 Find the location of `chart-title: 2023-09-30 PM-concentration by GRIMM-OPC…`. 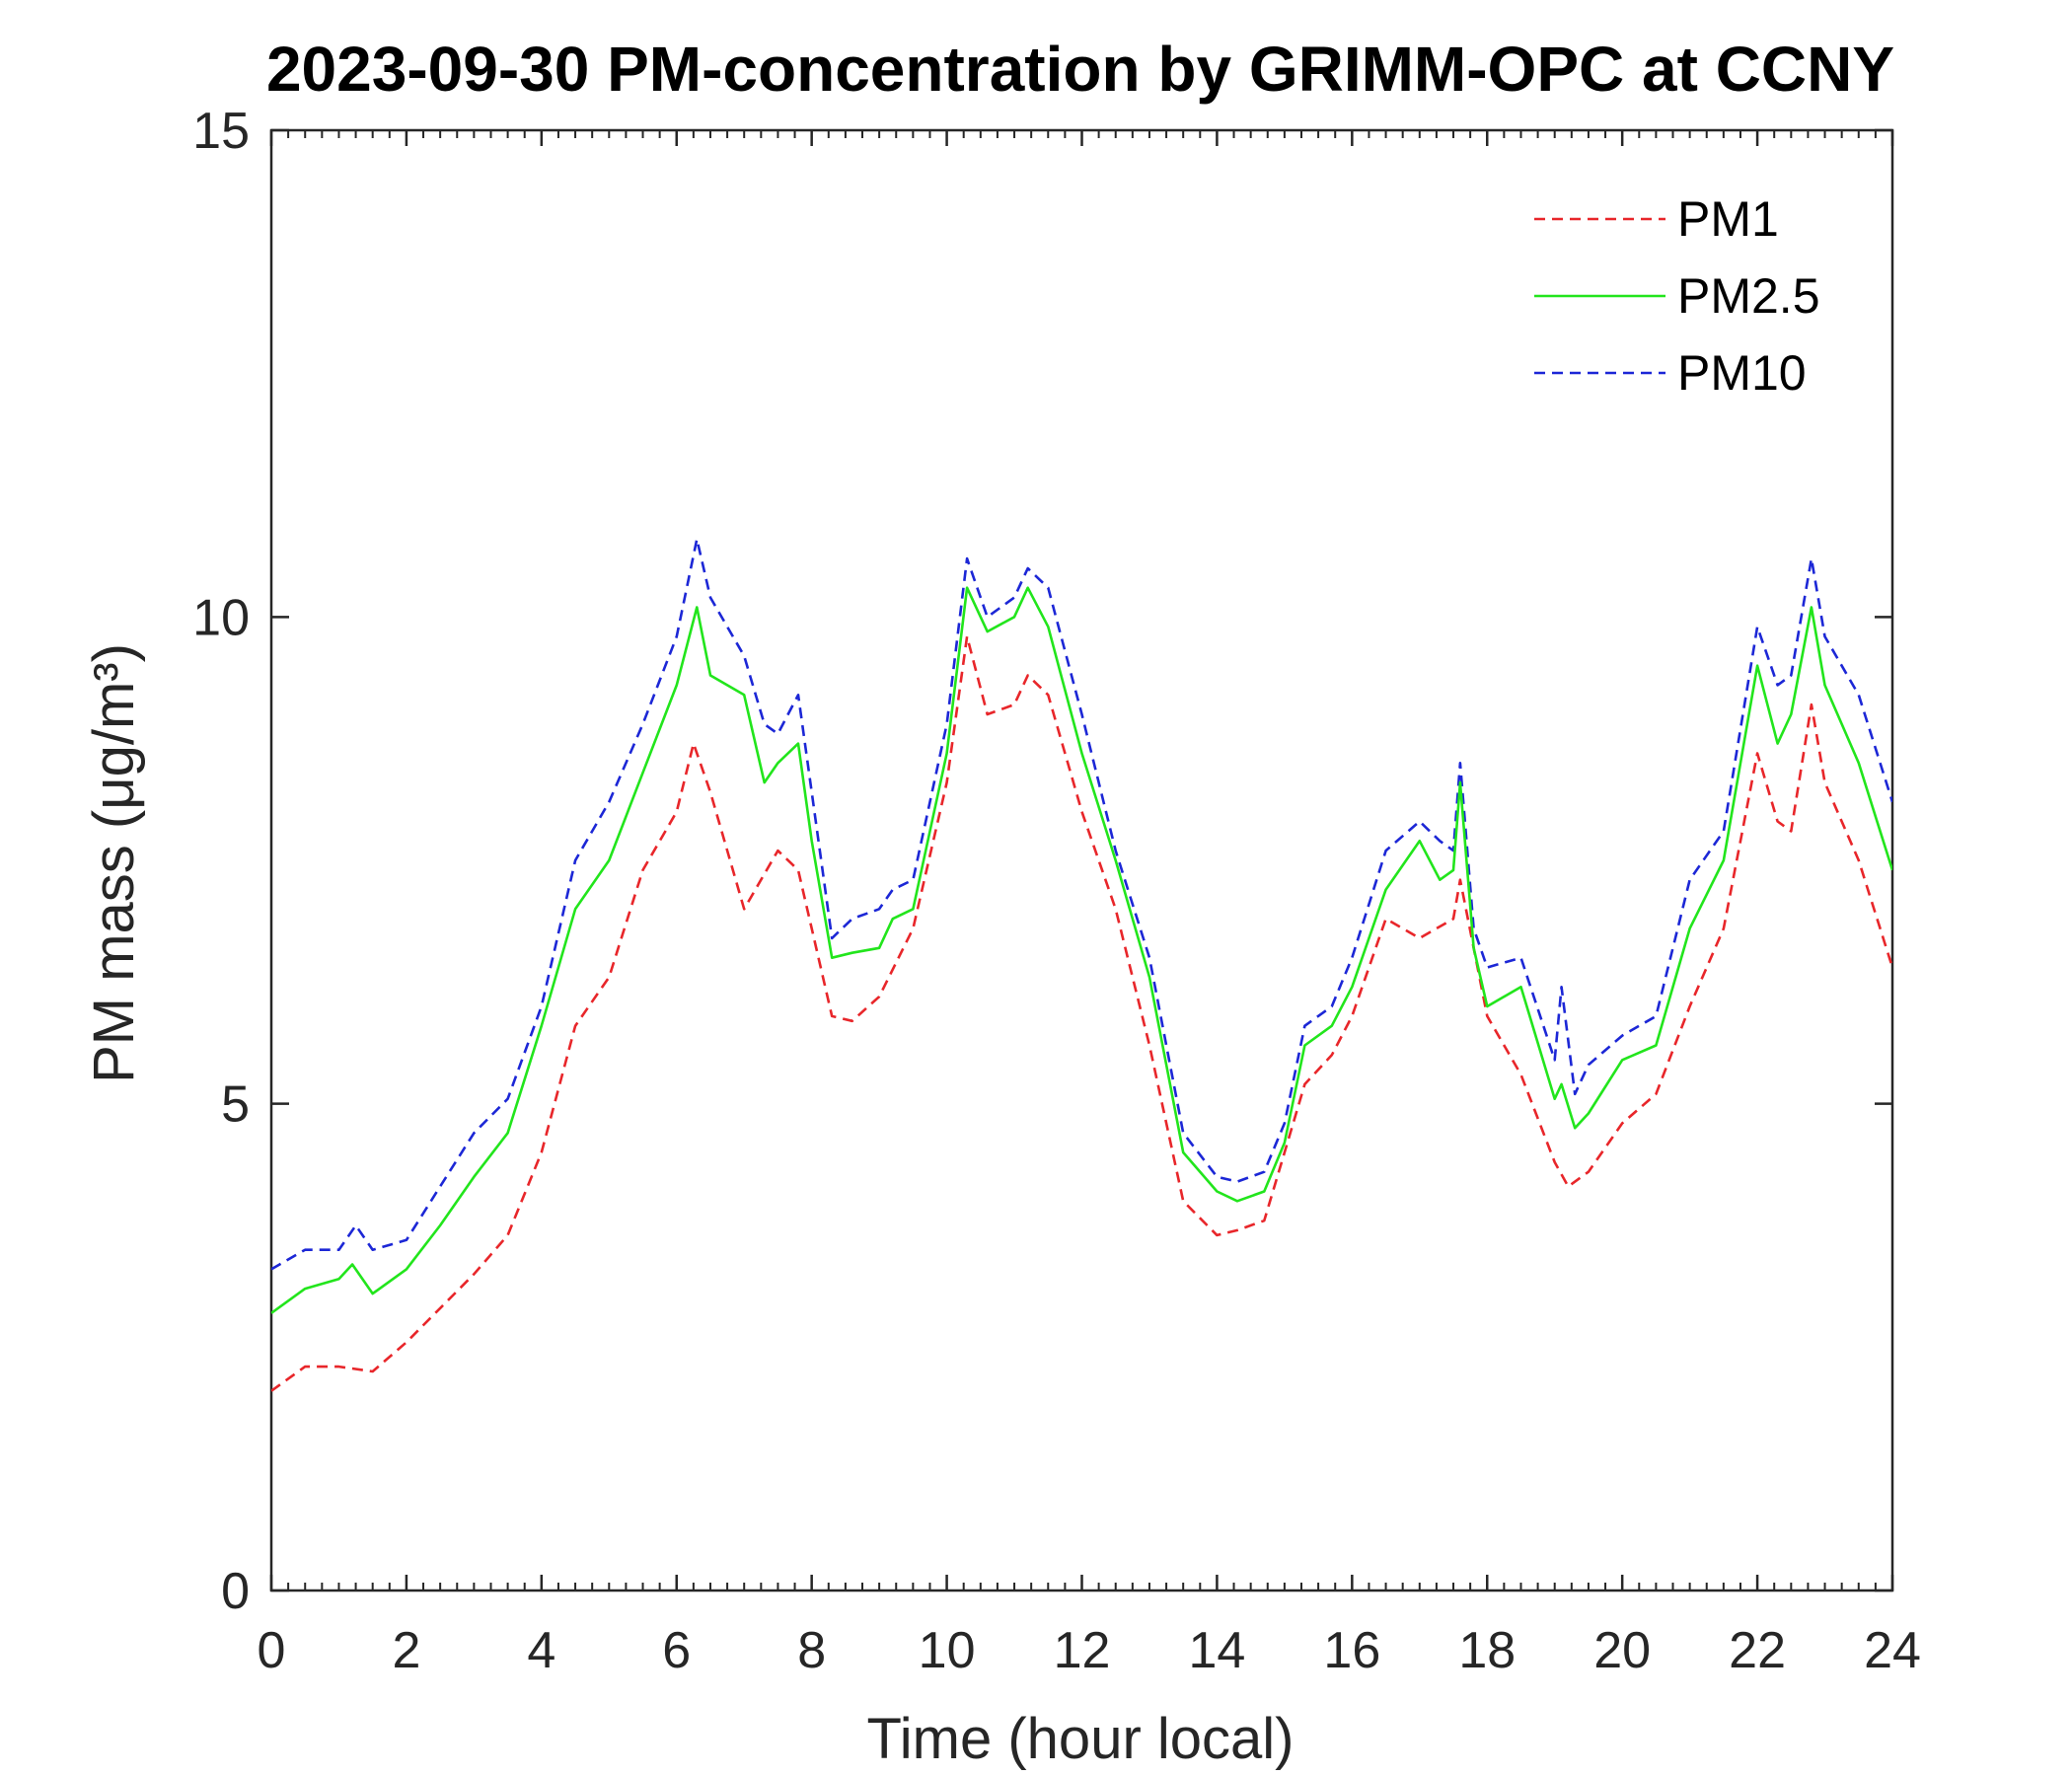

chart-title: 2023-09-30 PM-concentration by GRIMM-OPC… is located at coordinates (1080, 69).